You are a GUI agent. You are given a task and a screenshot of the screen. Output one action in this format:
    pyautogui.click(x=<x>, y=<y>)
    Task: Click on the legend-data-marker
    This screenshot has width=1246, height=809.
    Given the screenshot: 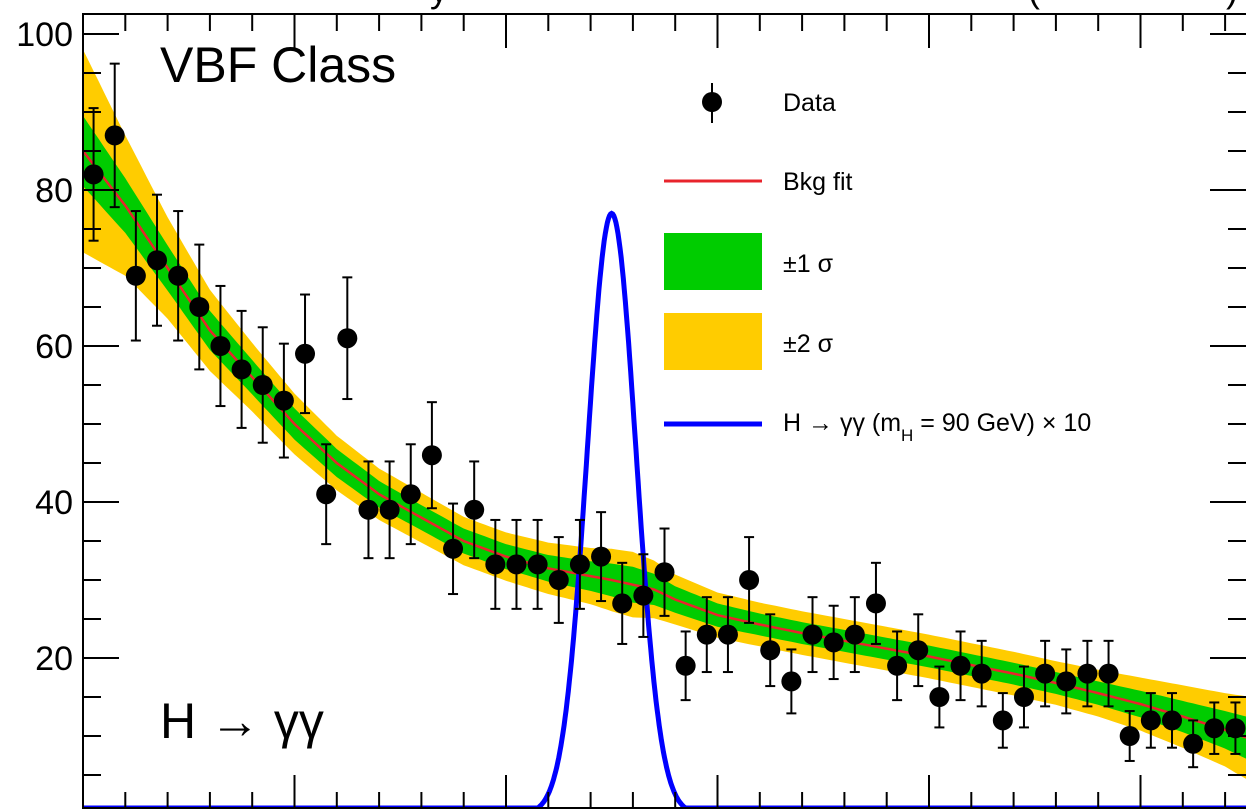 What is the action you would take?
    pyautogui.click(x=712, y=103)
    